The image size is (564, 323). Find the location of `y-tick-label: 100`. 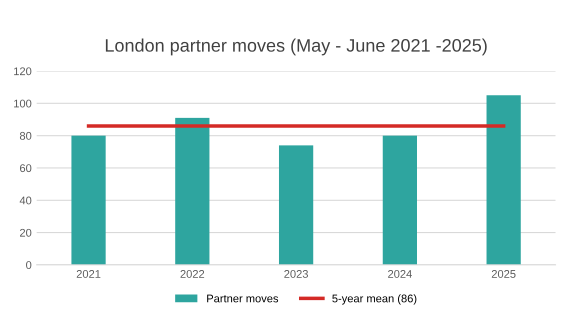

y-tick-label: 100 is located at coordinates (23, 104).